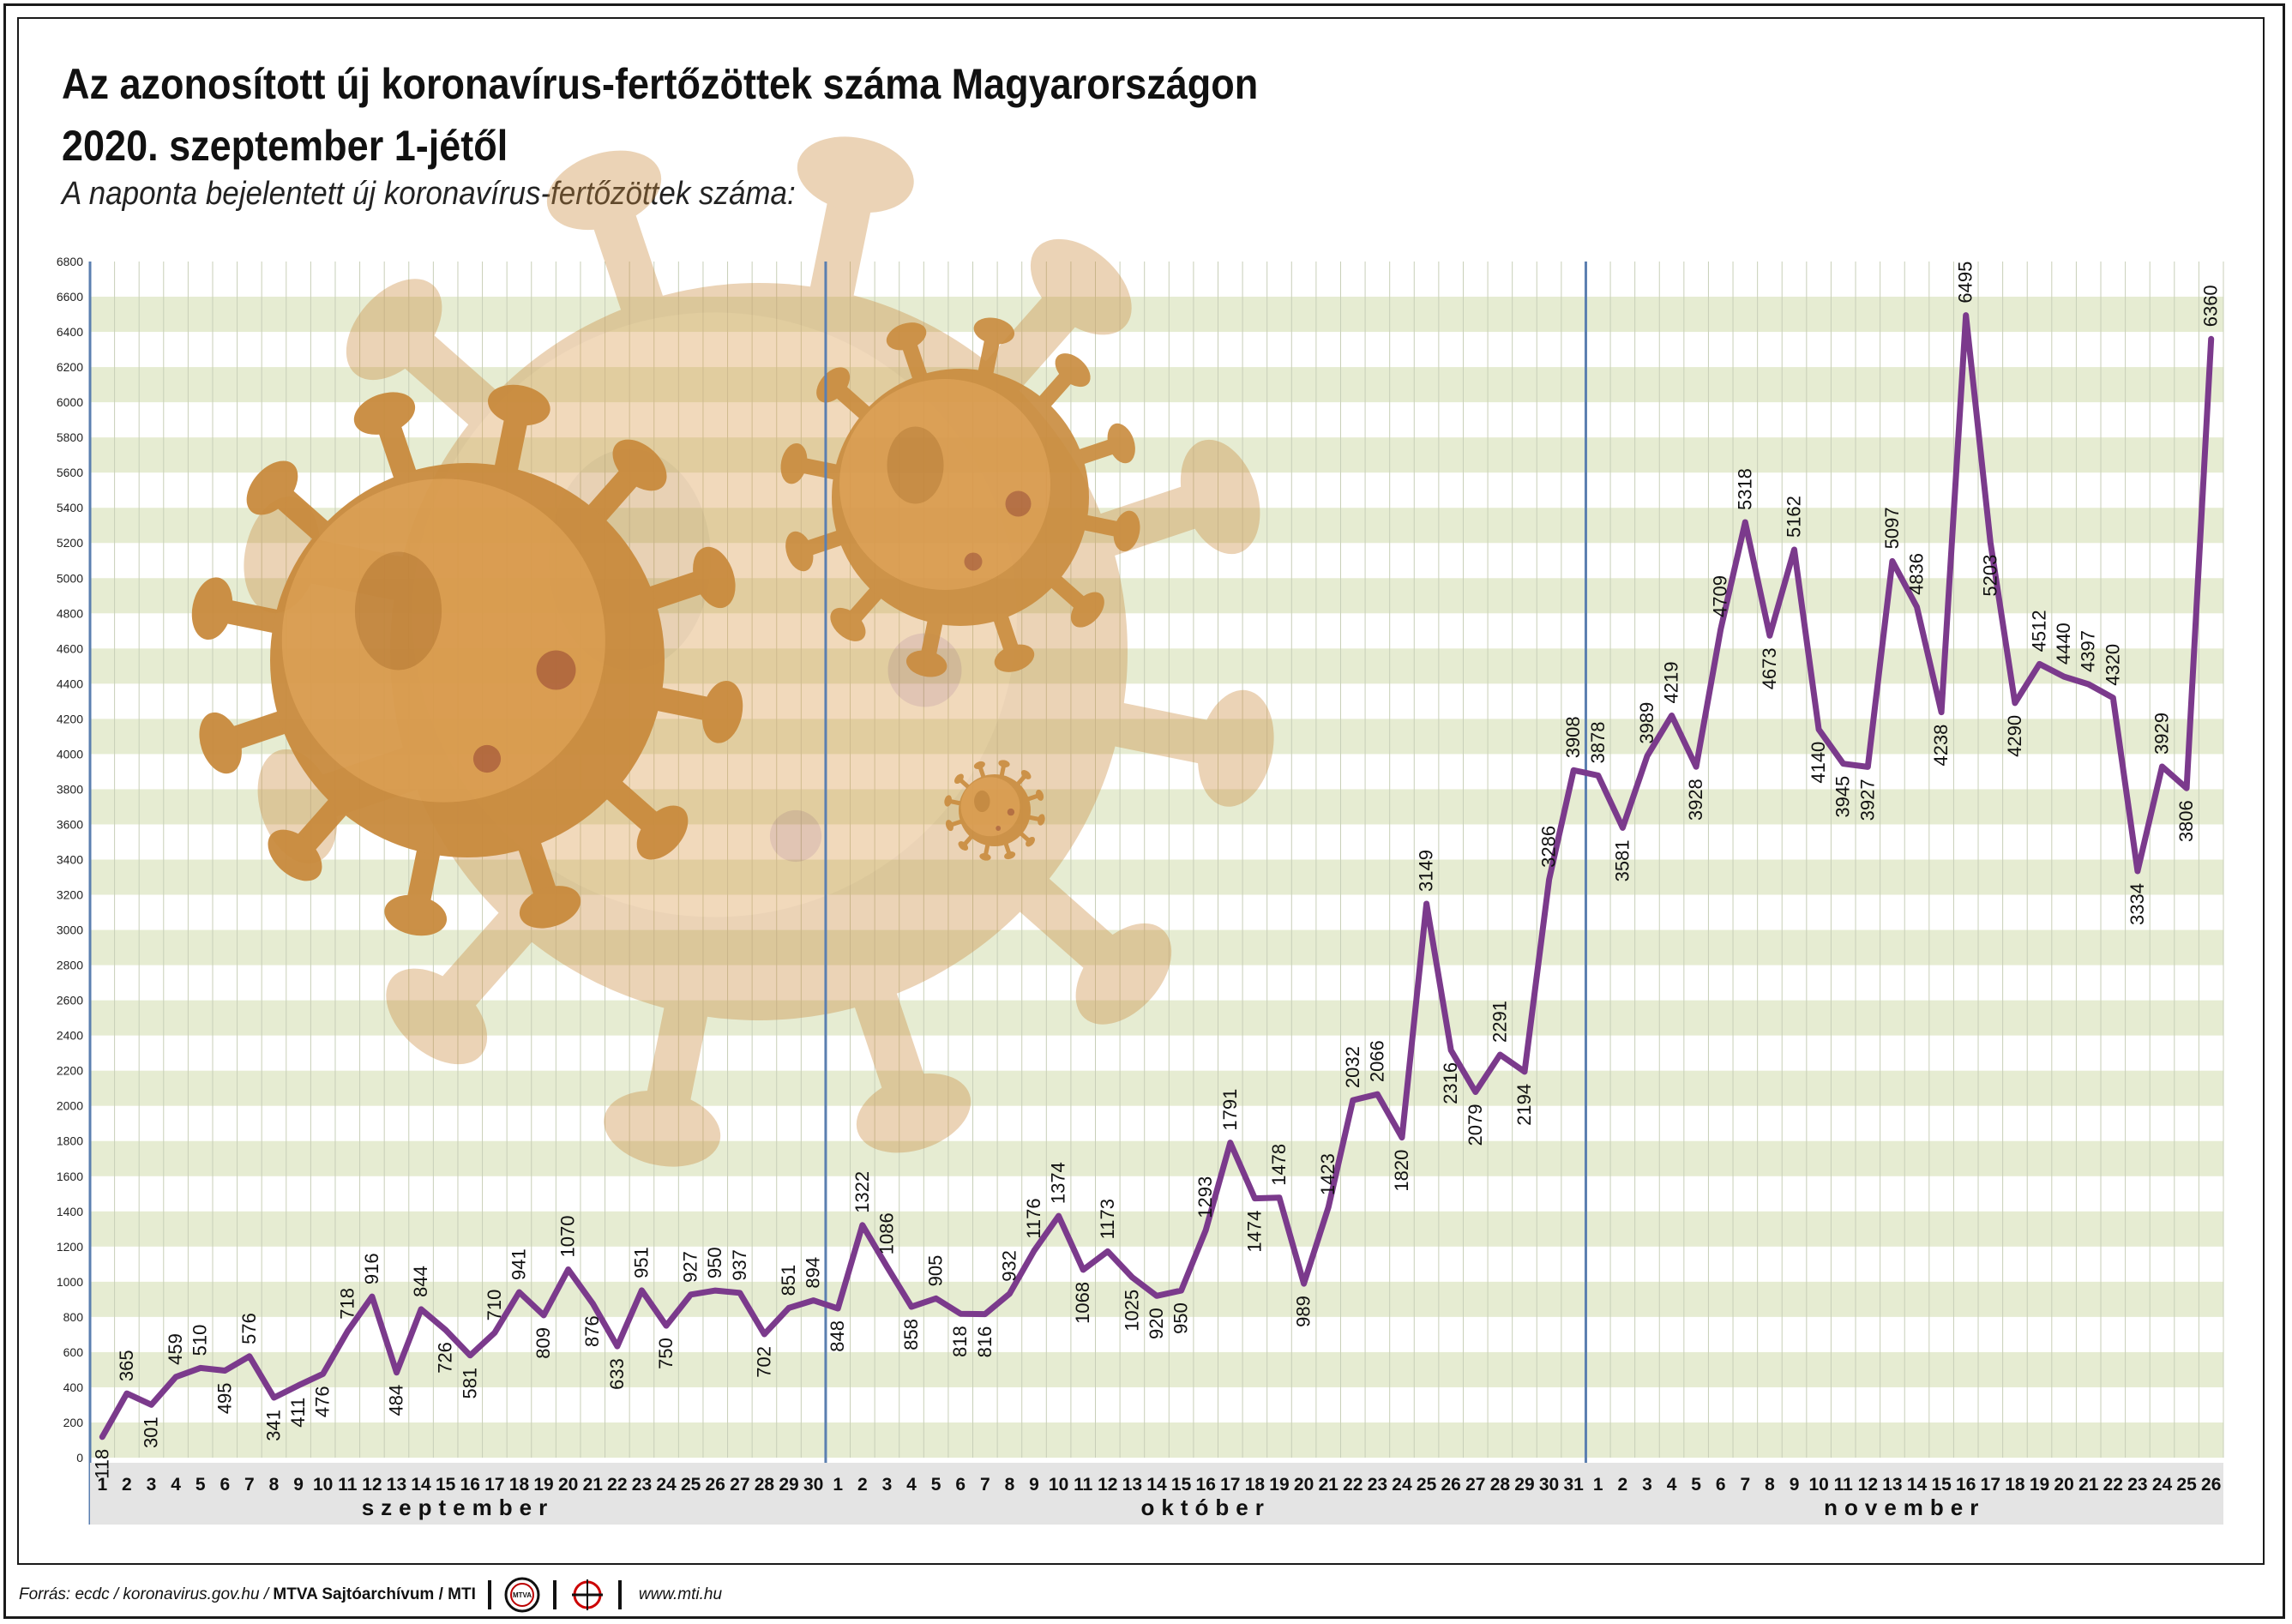 This screenshot has height=1624, width=2292. What do you see at coordinates (1646, 723) in the screenshot?
I see `data-label: 3989` at bounding box center [1646, 723].